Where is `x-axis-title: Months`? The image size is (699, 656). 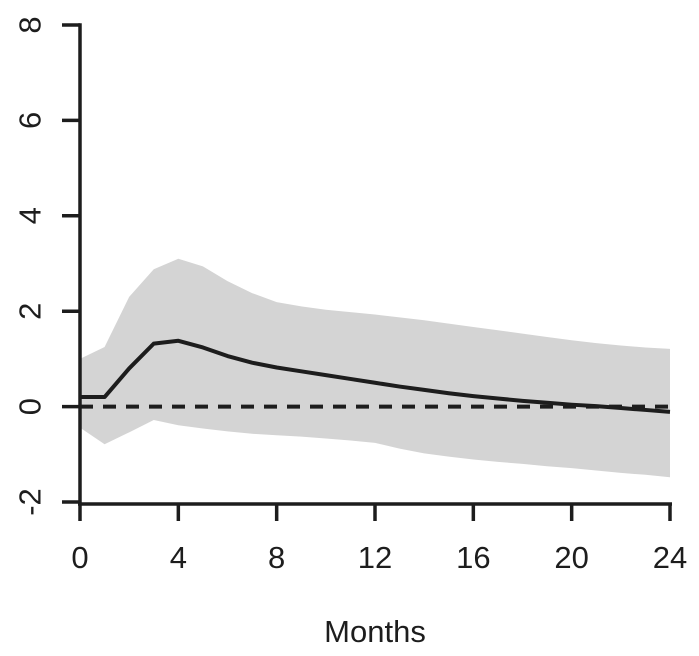
x-axis-title: Months is located at coordinates (375, 631).